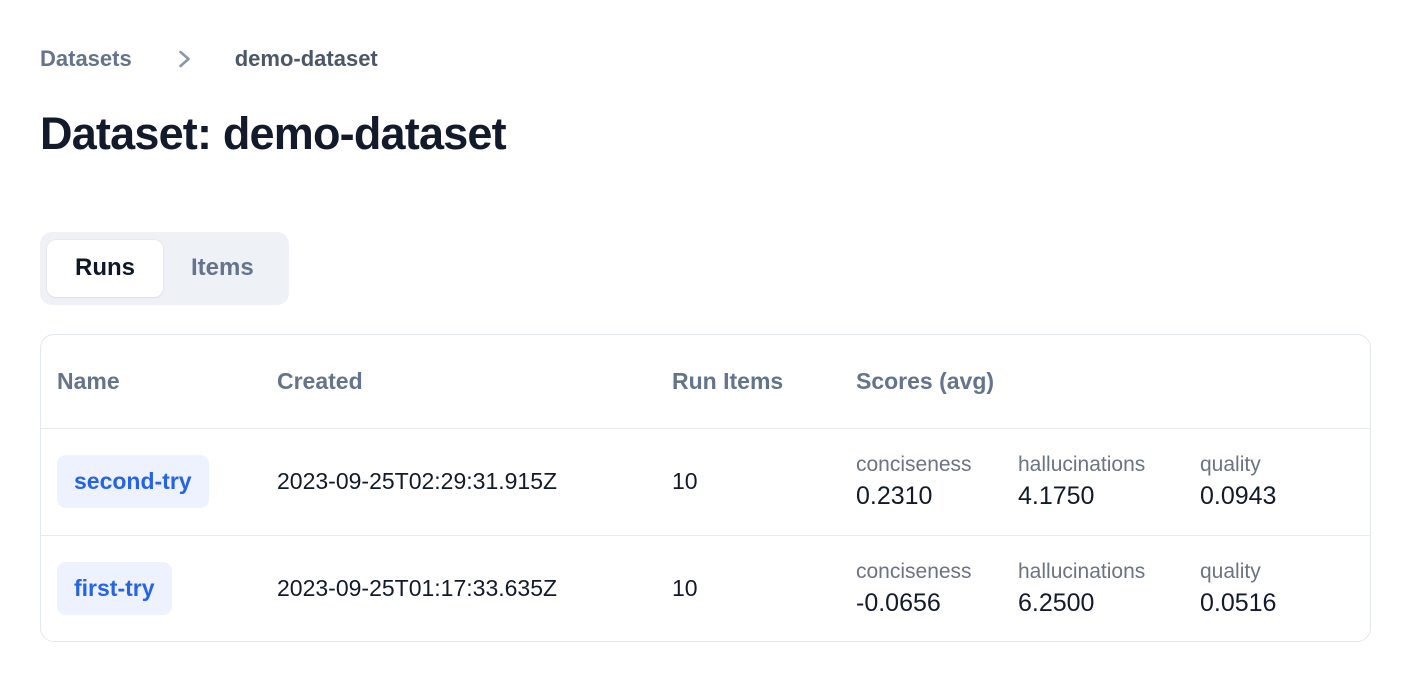 The width and height of the screenshot is (1412, 684). What do you see at coordinates (1238, 496) in the screenshot?
I see `score-value: 0.0943` at bounding box center [1238, 496].